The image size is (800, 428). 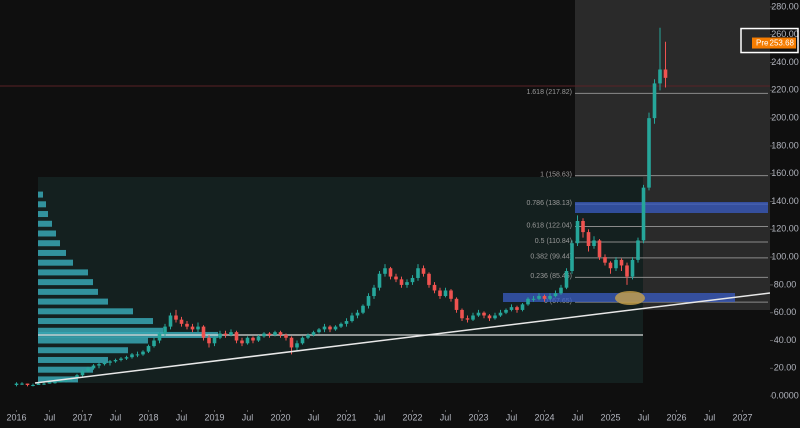 I want to click on y-tick-label: 140.00, so click(x=785, y=201).